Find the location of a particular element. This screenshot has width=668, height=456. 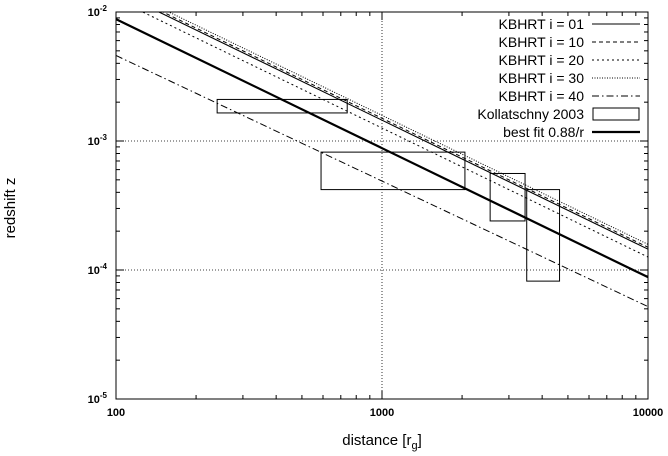

y-tick-label: 10⁻⁴ is located at coordinates (98, 269).